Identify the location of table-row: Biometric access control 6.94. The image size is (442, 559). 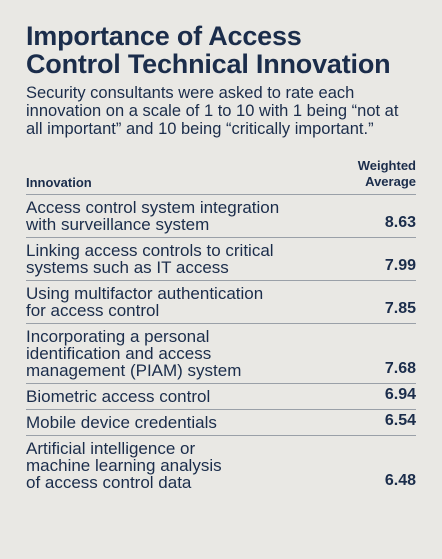
(221, 396).